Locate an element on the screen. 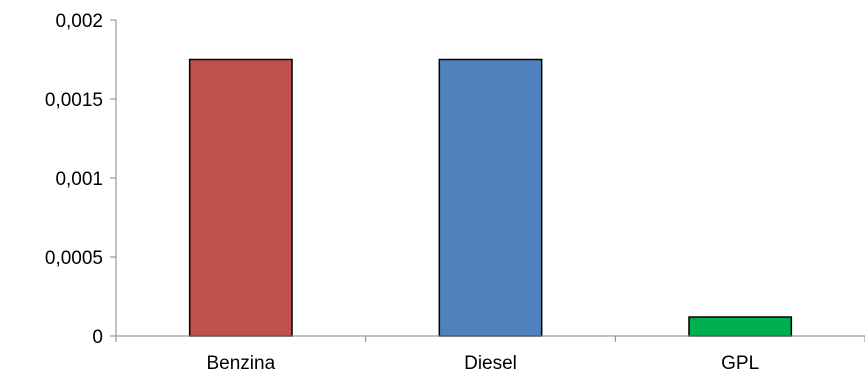 This screenshot has width=865, height=379. y-tick-label: 0,0015 is located at coordinates (74, 100).